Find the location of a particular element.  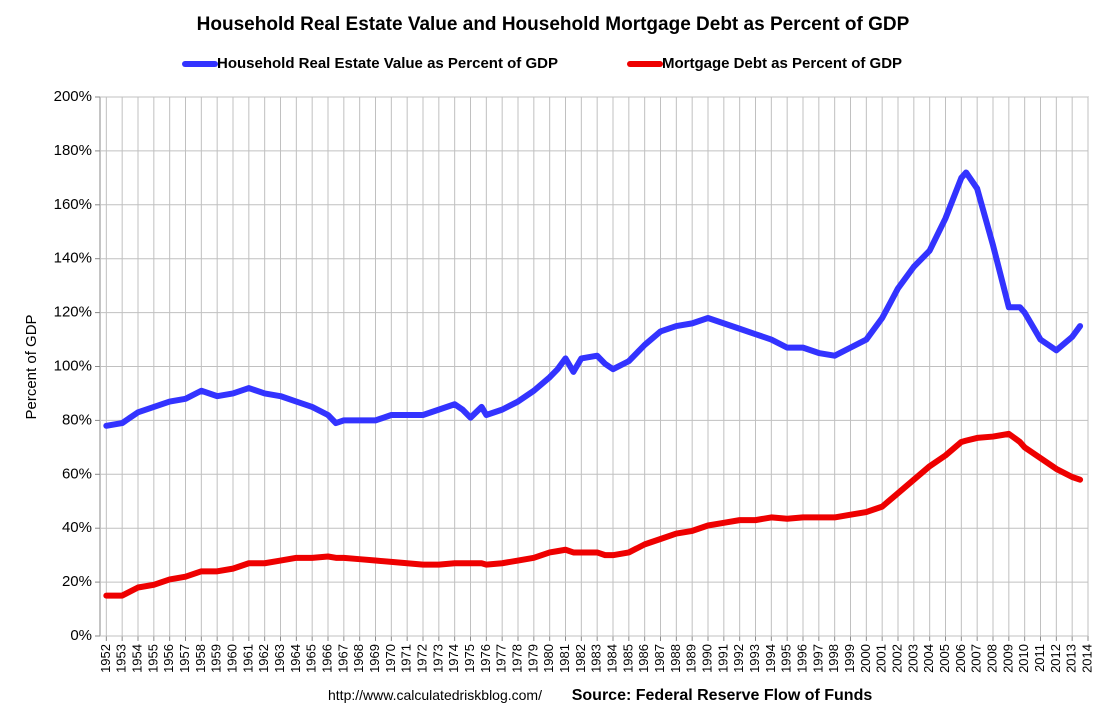

x-tick-label: 1975 is located at coordinates (469, 658).